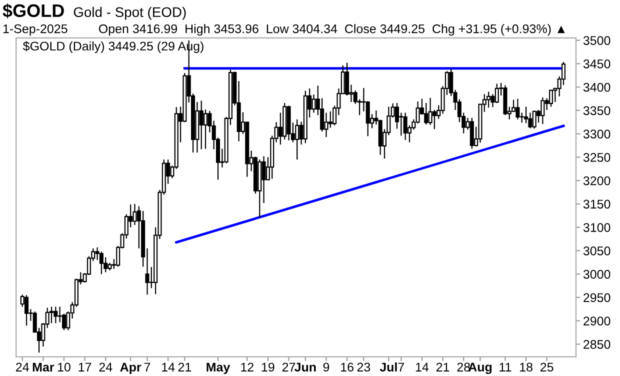 This screenshot has width=620, height=376. What do you see at coordinates (130, 13) in the screenshot?
I see `chart-subtitle: Gold - Spot (EOD)` at bounding box center [130, 13].